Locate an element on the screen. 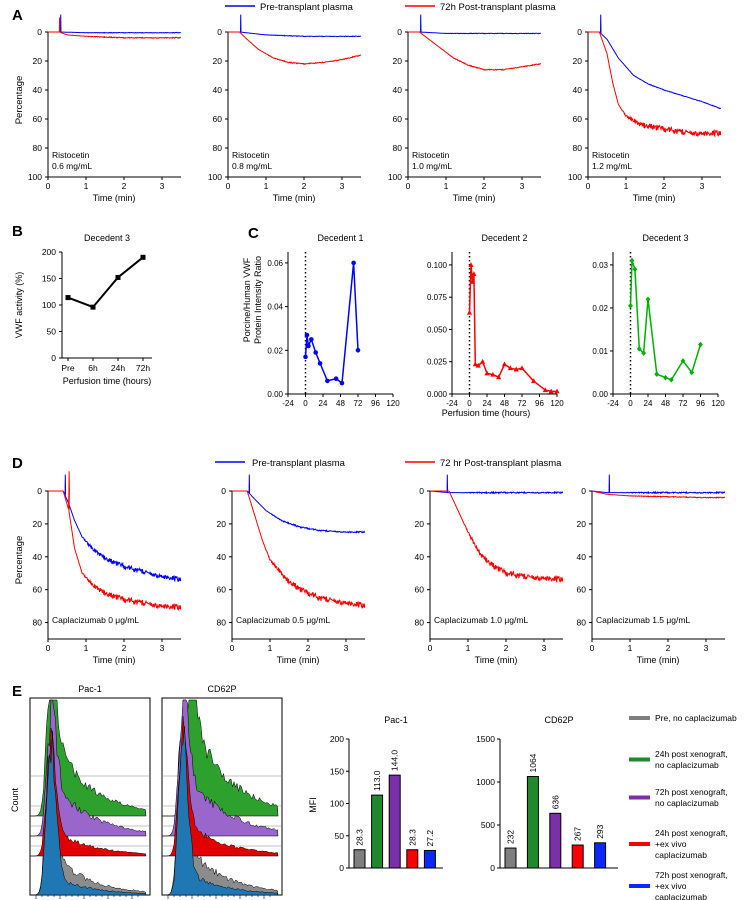 Image resolution: width=748 pixels, height=900 pixels. x-tick-label: 72 is located at coordinates (522, 403).